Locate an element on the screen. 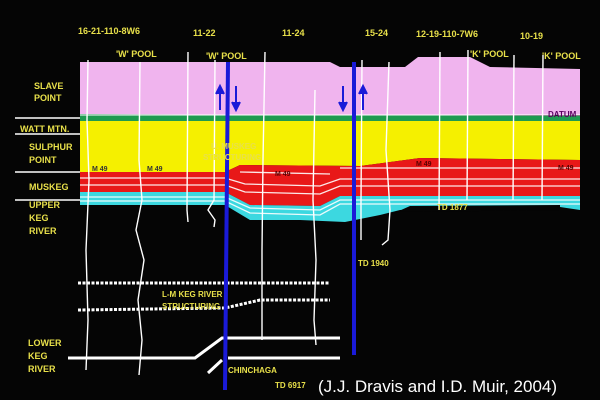  well-label: 15-24 is located at coordinates (376, 33).